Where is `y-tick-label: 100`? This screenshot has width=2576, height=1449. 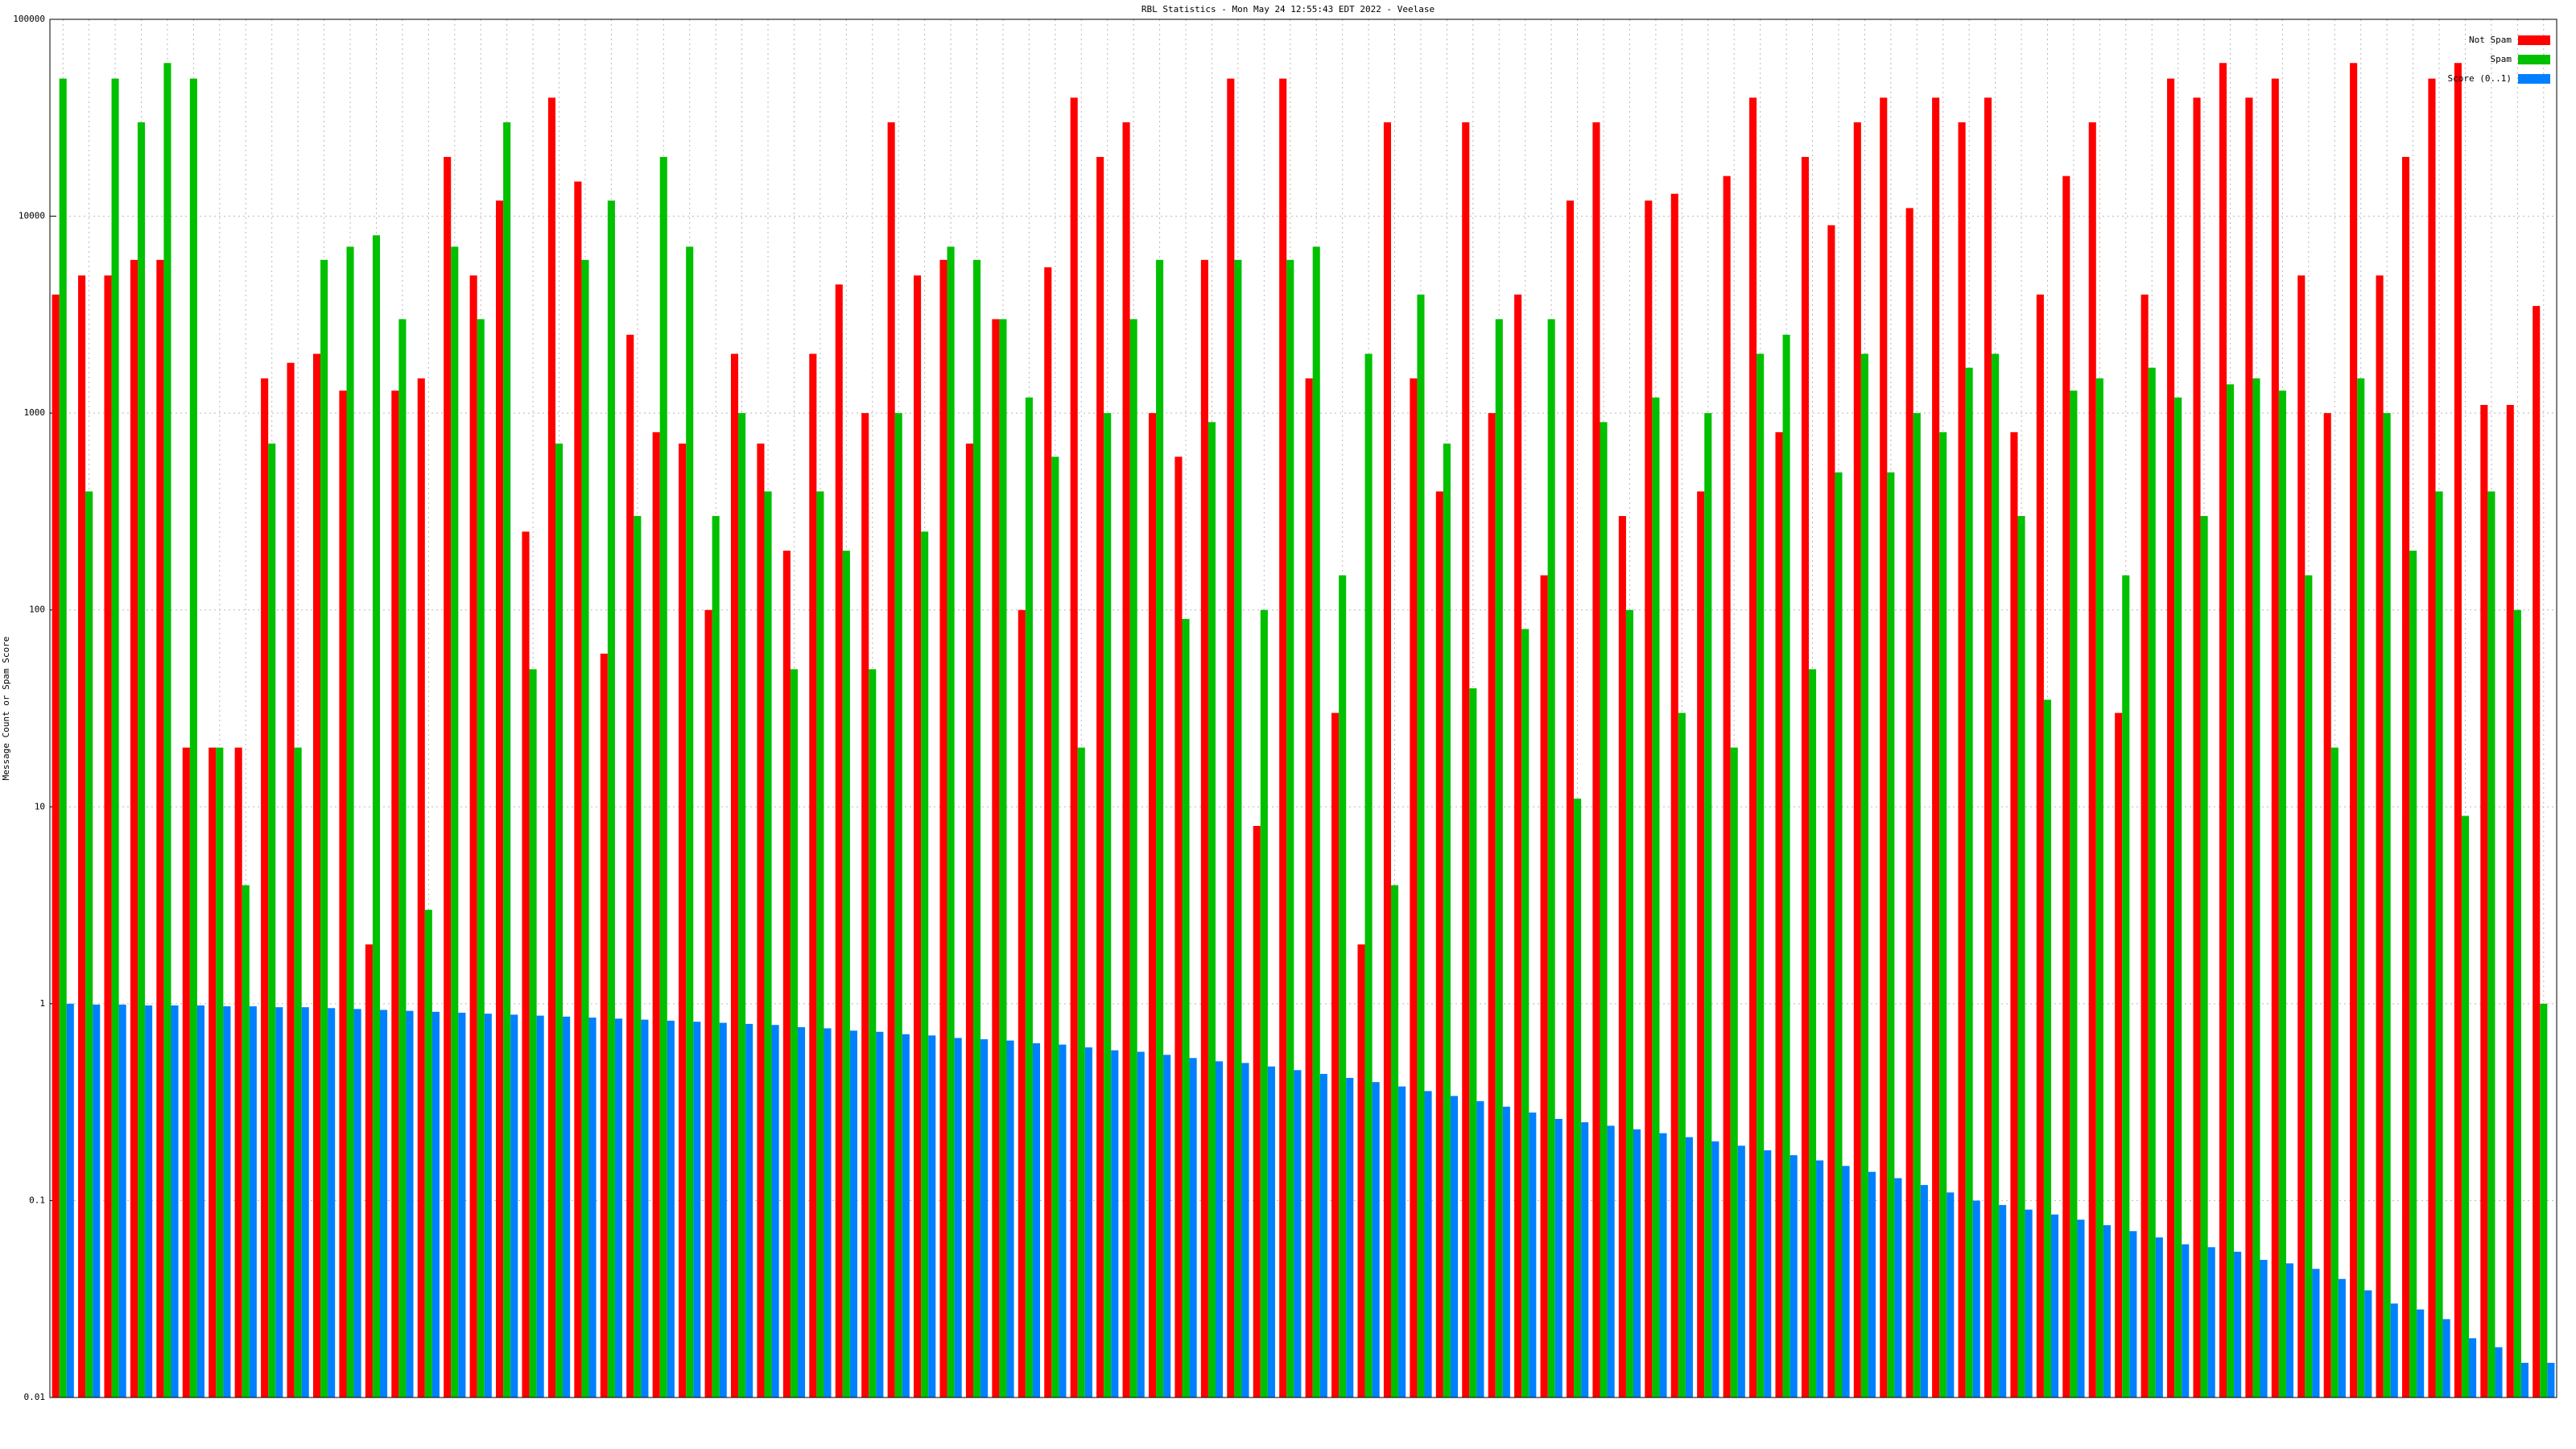
y-tick-label: 100 is located at coordinates (37, 610).